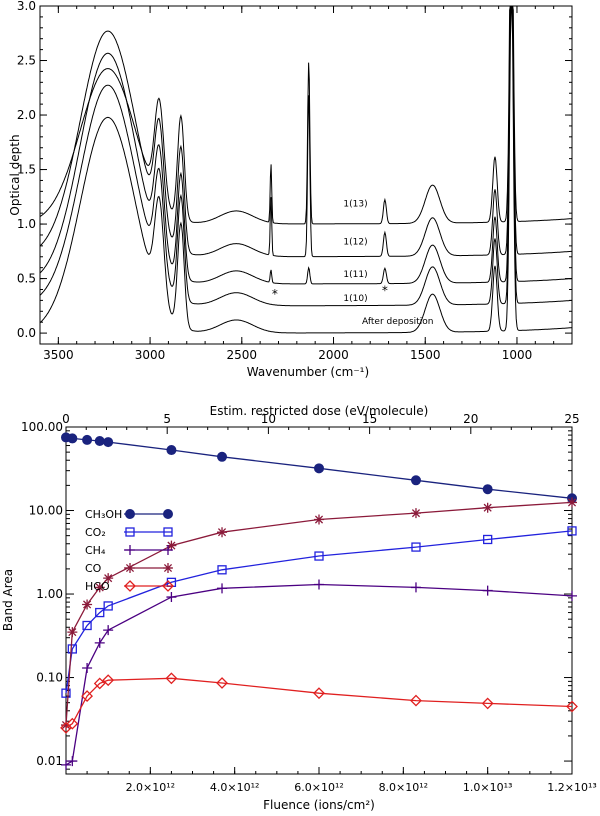 The image size is (600, 816). What do you see at coordinates (26, 115) in the screenshot?
I see `y-tick-label: 2.0` at bounding box center [26, 115].